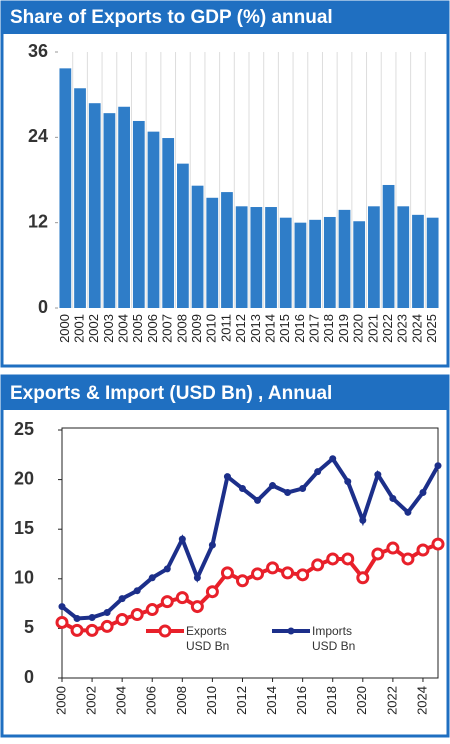  What do you see at coordinates (29, 627) in the screenshot?
I see `y-tick-label: 5` at bounding box center [29, 627].